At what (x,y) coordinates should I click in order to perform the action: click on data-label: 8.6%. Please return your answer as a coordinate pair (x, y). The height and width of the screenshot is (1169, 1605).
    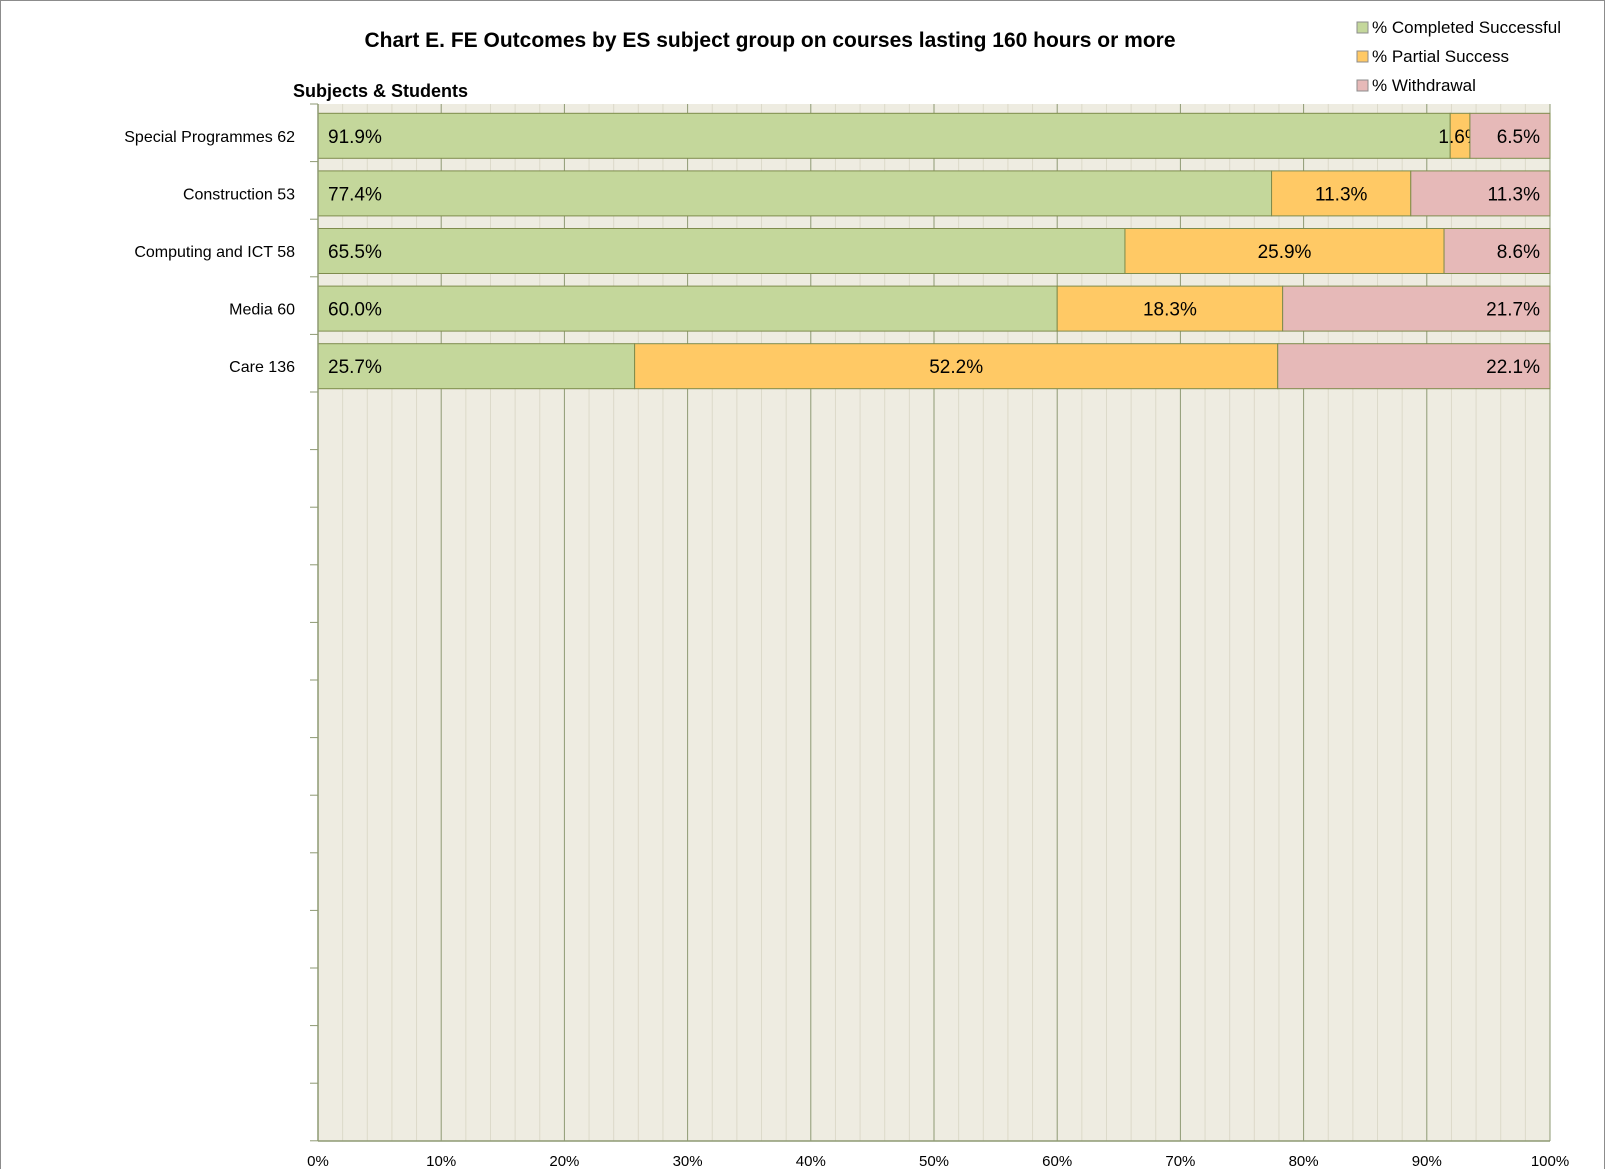
    Looking at the image, I should click on (1518, 252).